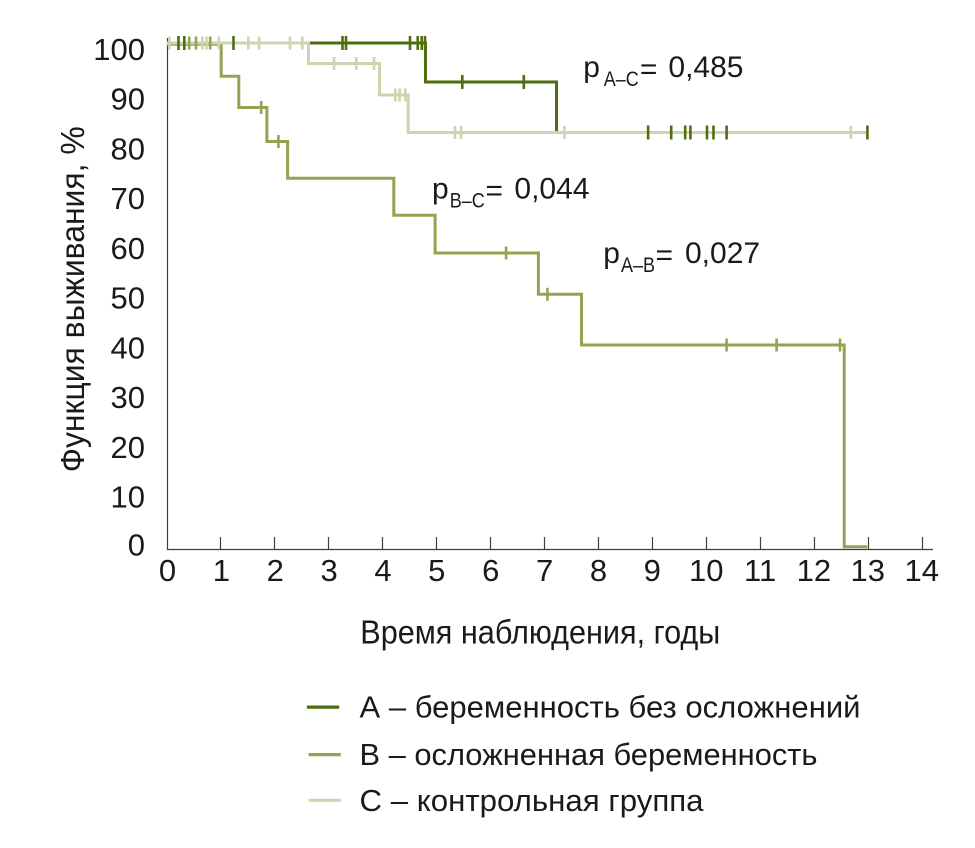  What do you see at coordinates (598, 570) in the screenshot?
I see `svg-text: 8` at bounding box center [598, 570].